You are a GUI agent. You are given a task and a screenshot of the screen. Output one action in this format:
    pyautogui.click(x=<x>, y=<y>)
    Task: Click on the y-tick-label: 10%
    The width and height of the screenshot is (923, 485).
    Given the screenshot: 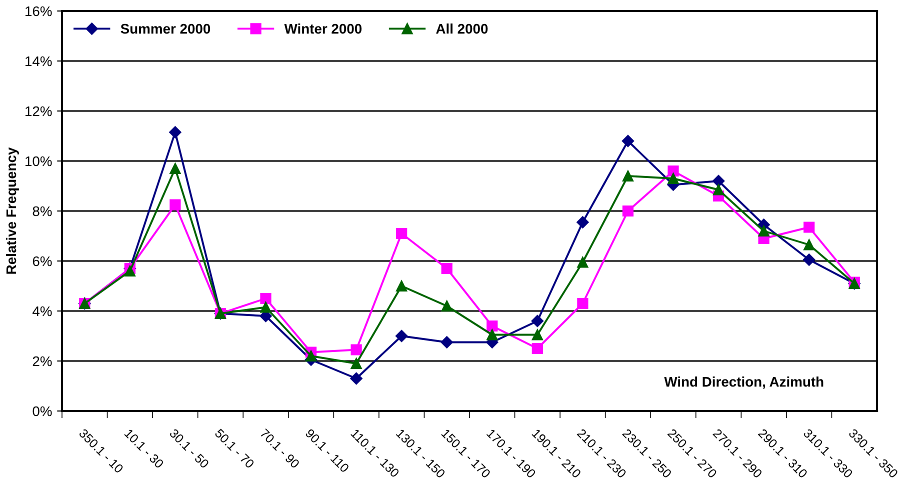 What is the action you would take?
    pyautogui.click(x=39, y=161)
    